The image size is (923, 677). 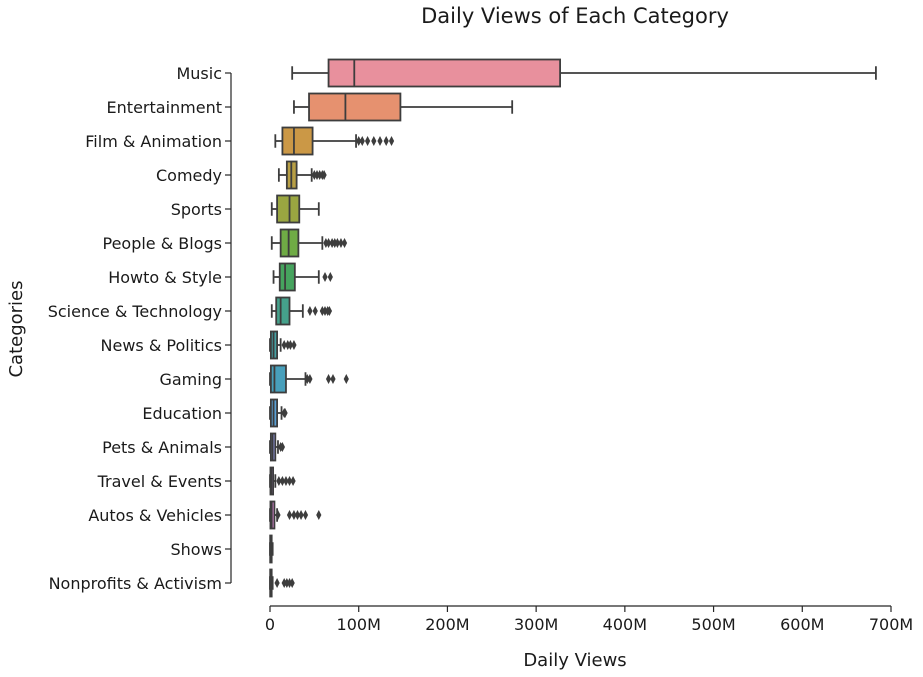 What do you see at coordinates (153, 141) in the screenshot?
I see `category-label: Film & Animation` at bounding box center [153, 141].